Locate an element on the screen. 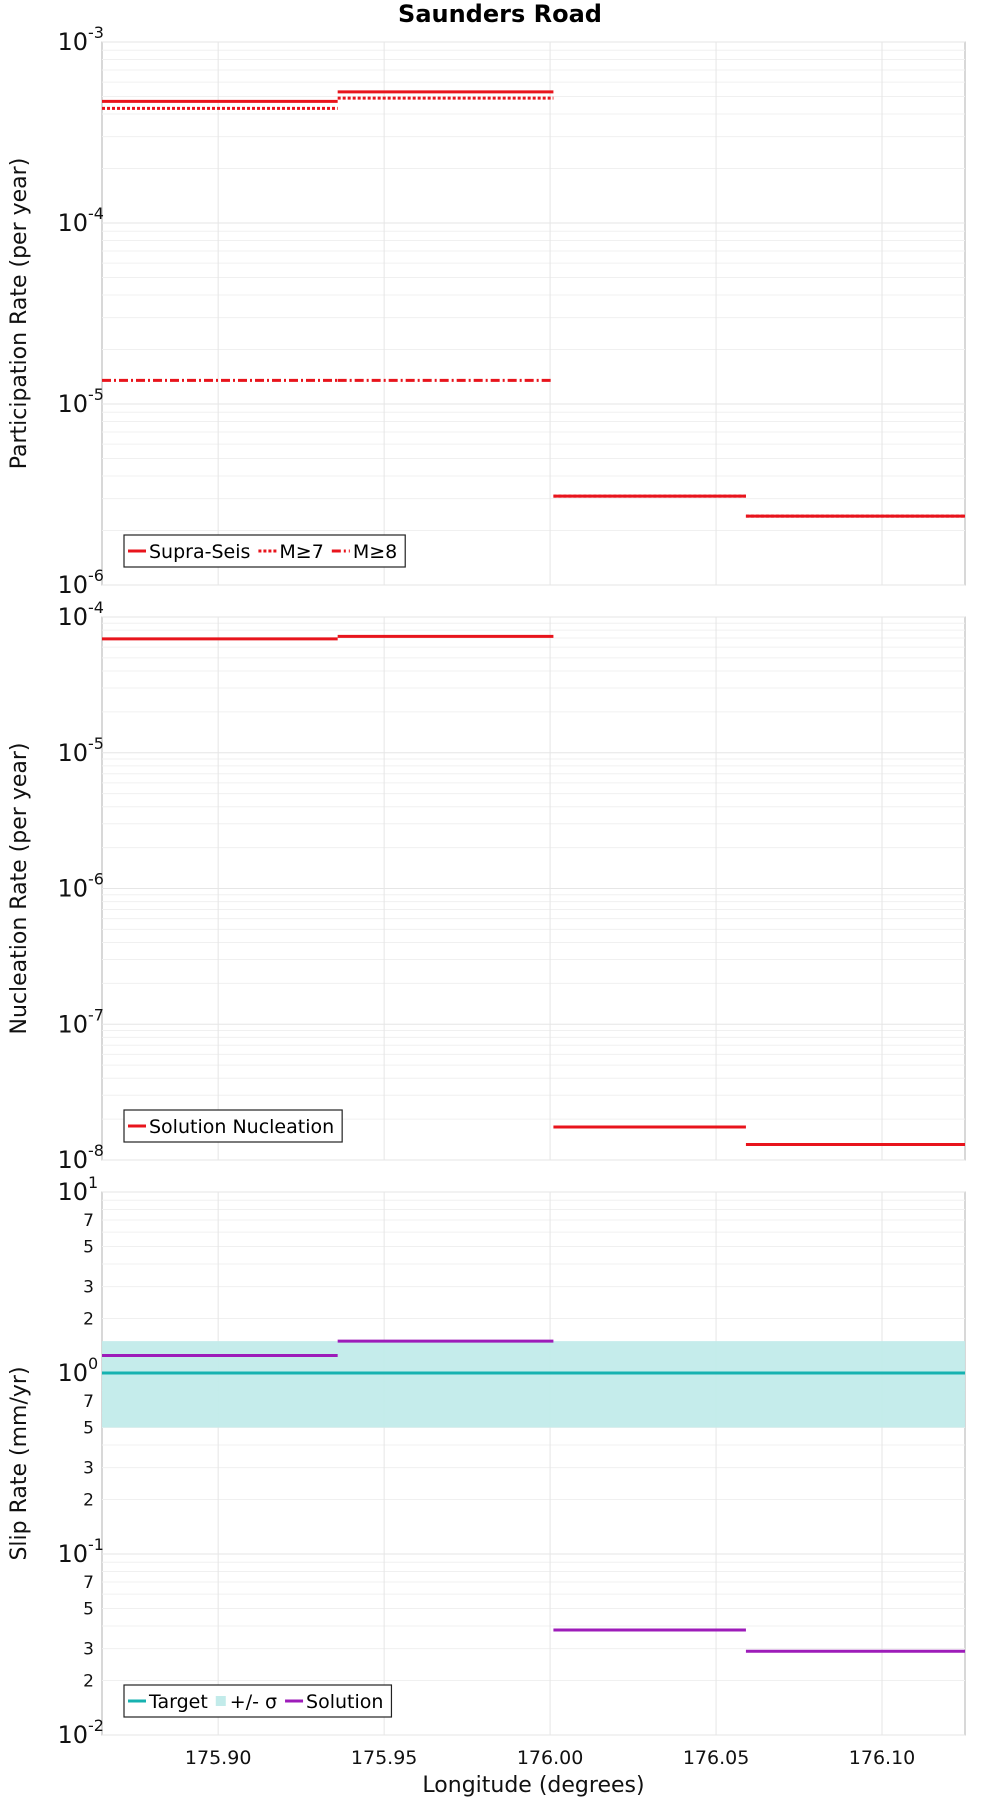 The height and width of the screenshot is (1800, 1000). legend-sigma-band: +/- σ is located at coordinates (246, 1702).